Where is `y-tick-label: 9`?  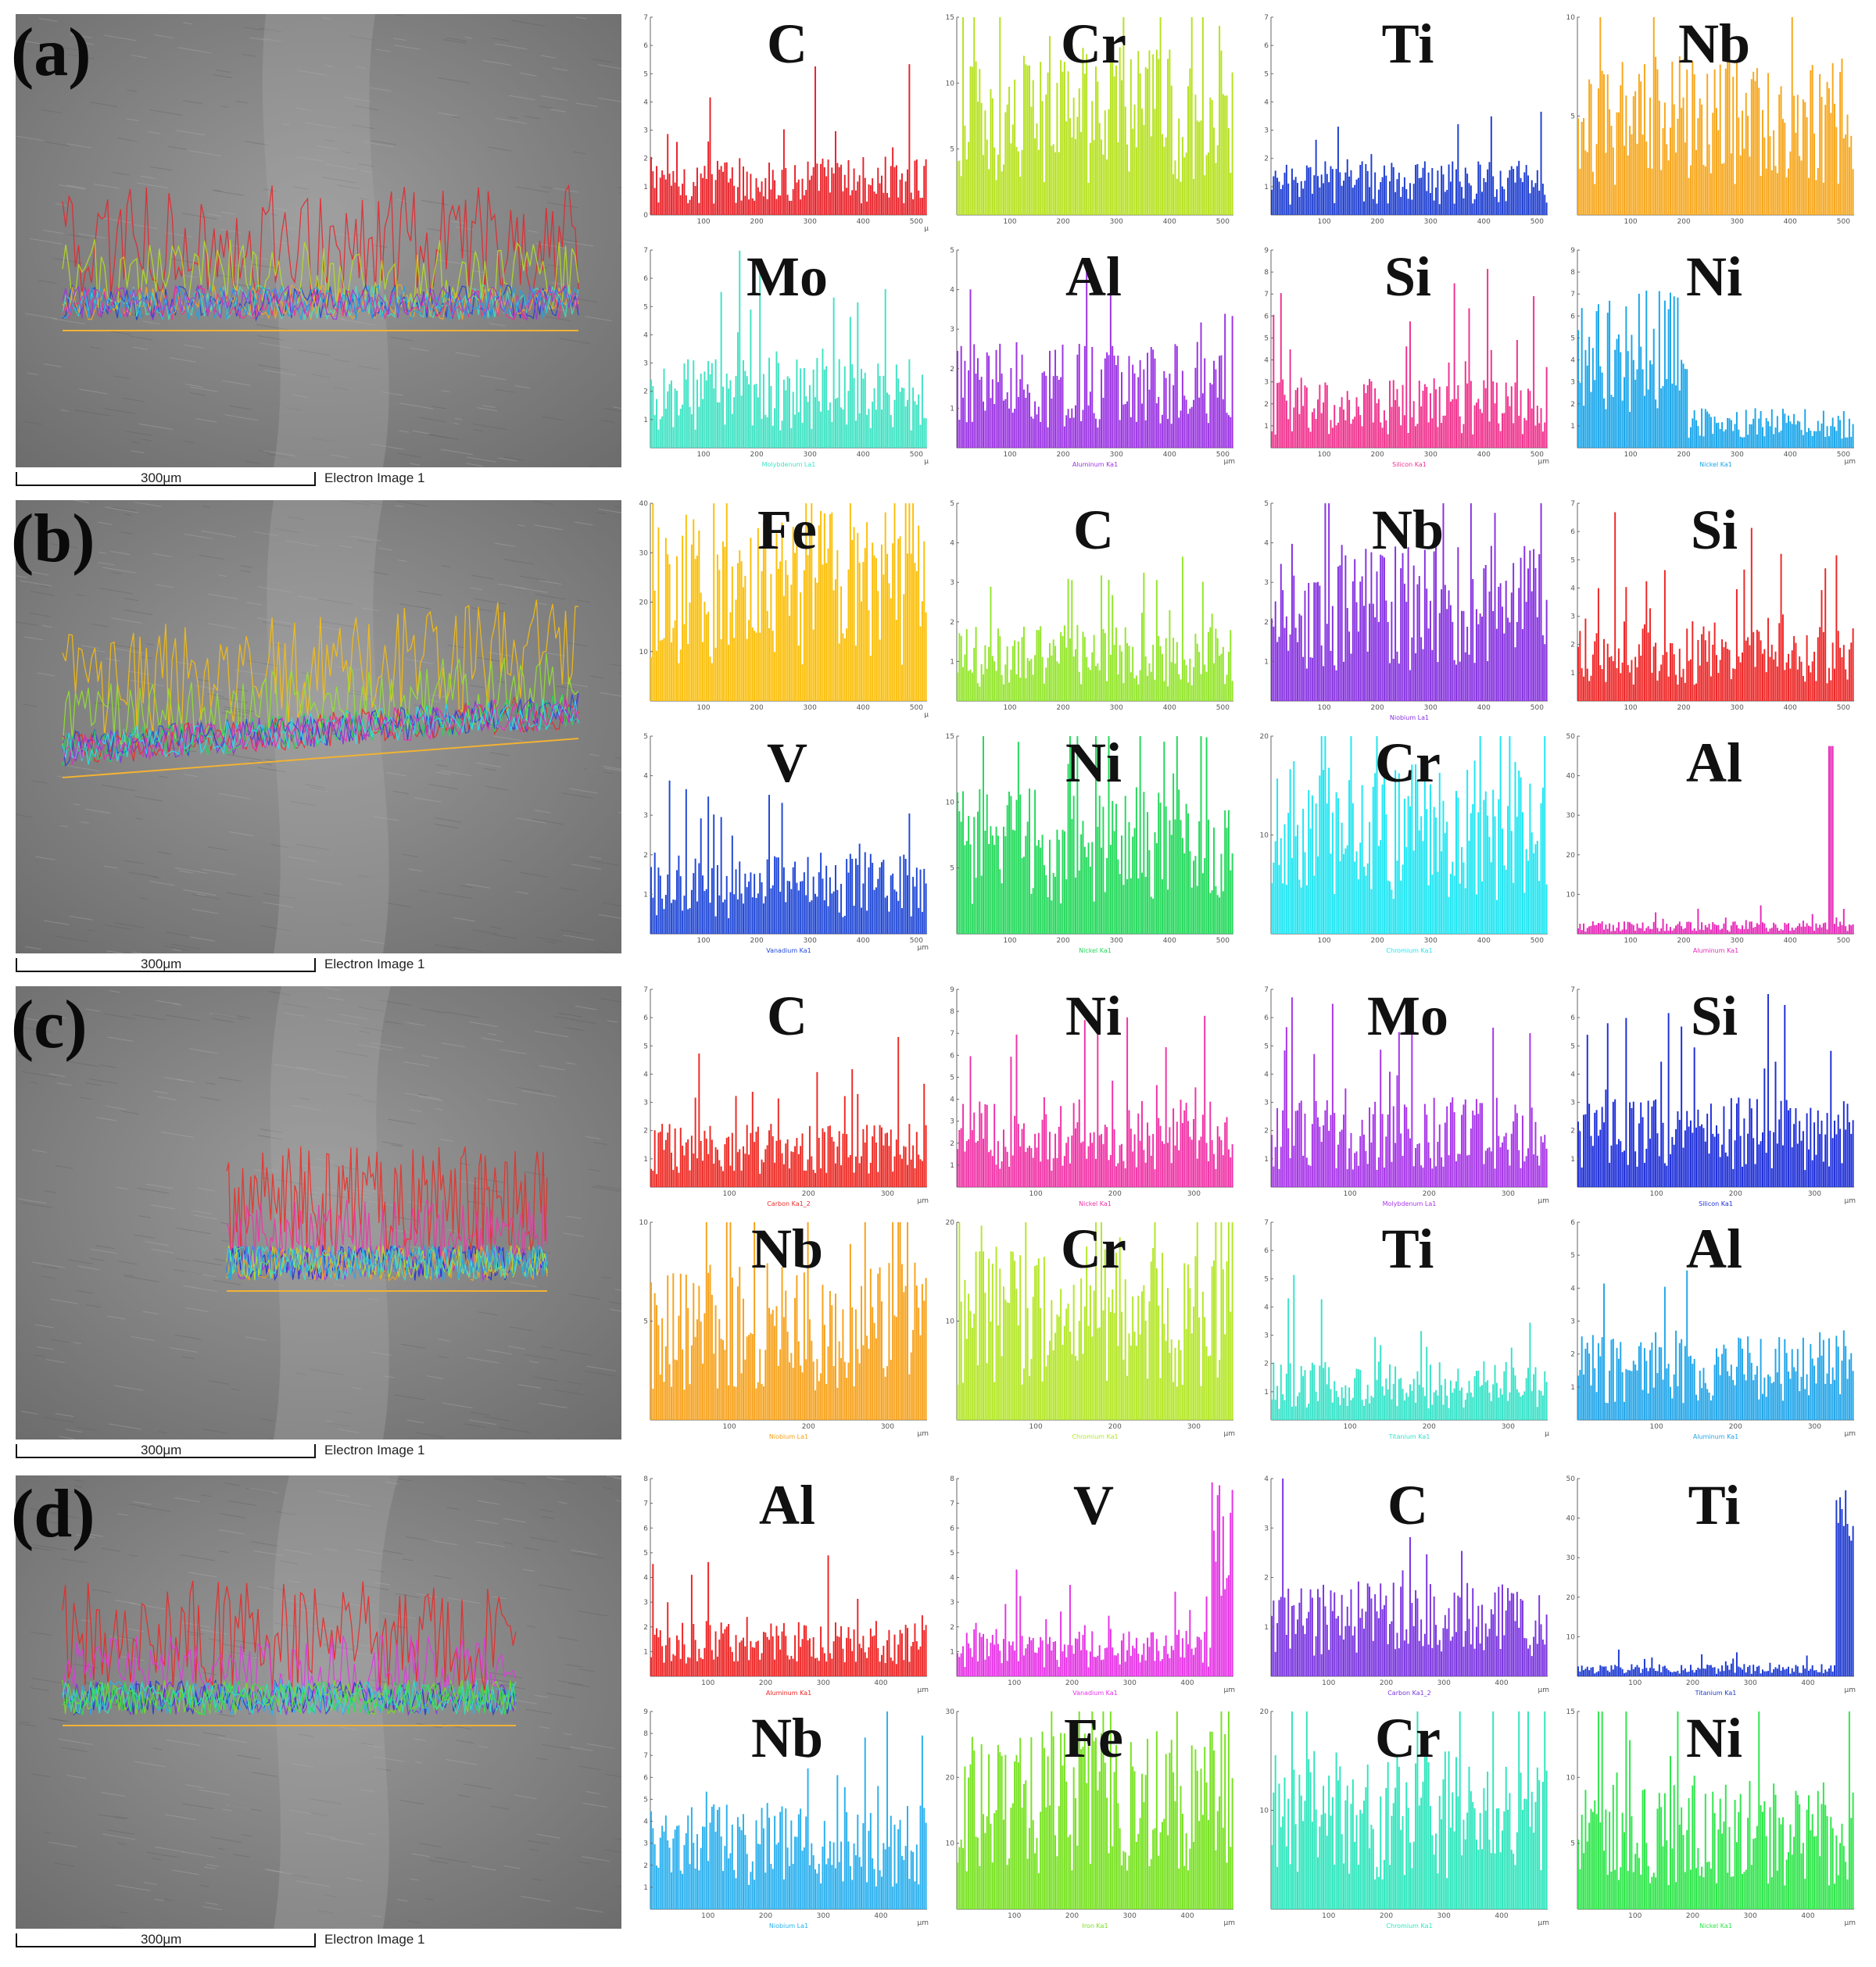 y-tick-label: 9 is located at coordinates (1266, 251).